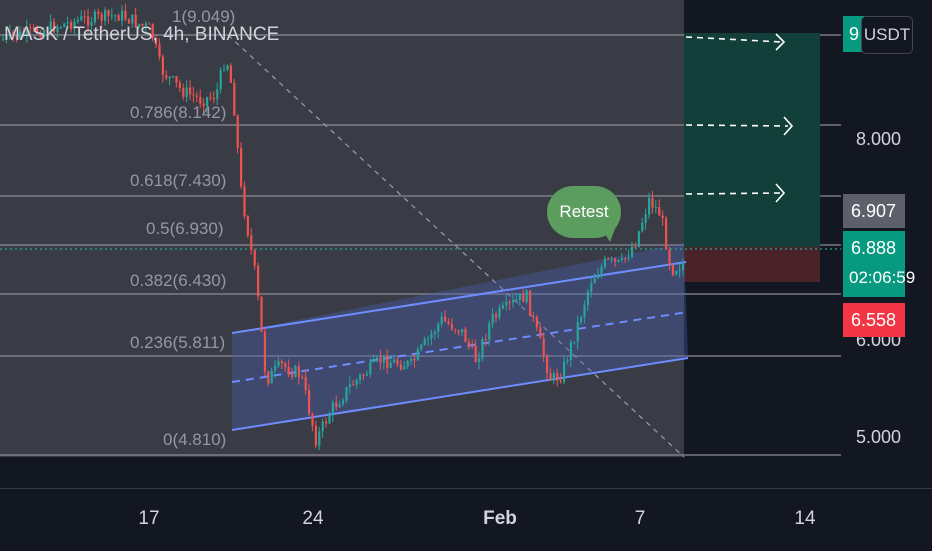 The width and height of the screenshot is (932, 551). Describe the element at coordinates (608, 234) in the screenshot. I see `retest-callout-tail` at that location.